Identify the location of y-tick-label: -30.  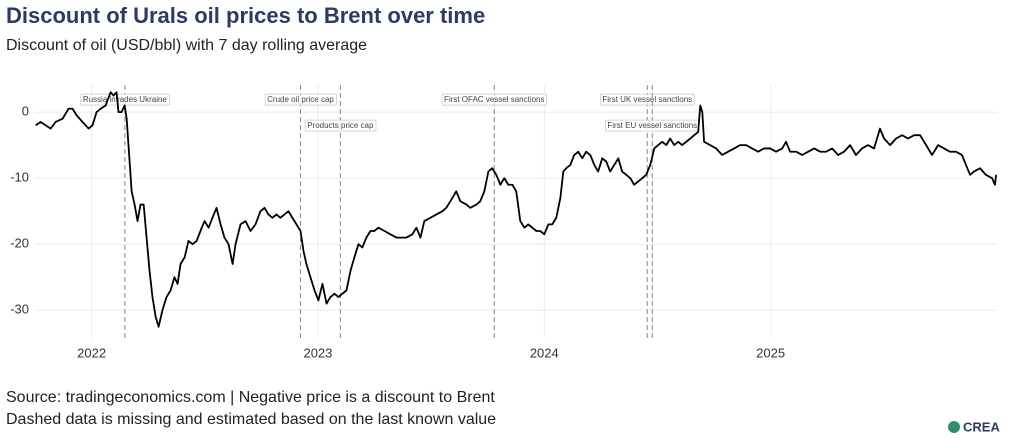
(19, 309).